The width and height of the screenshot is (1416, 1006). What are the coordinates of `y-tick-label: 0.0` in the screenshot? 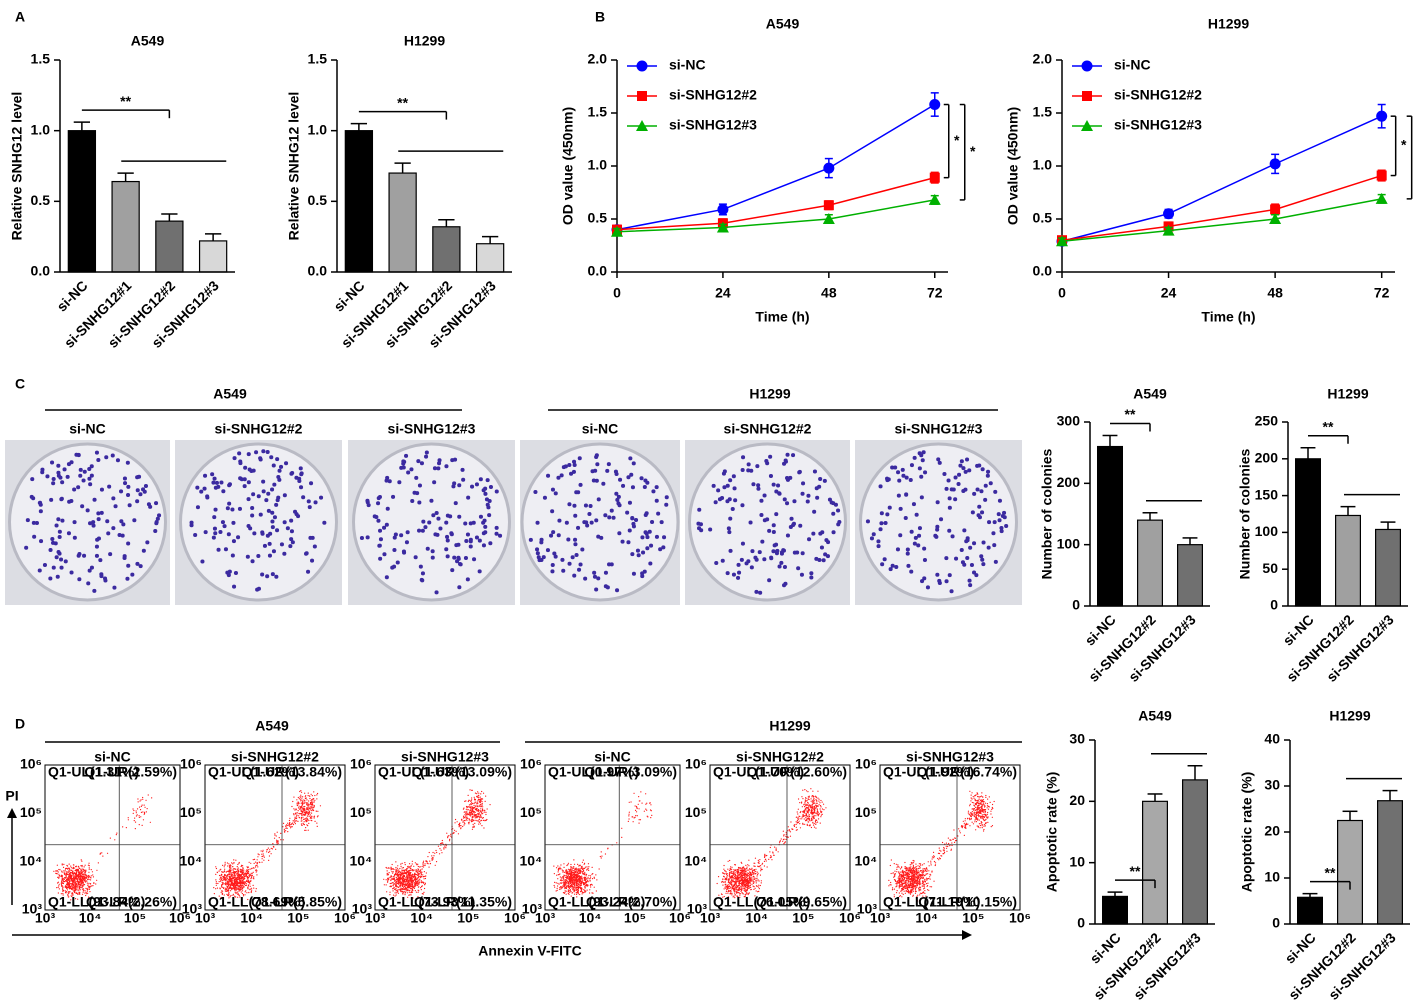 It's located at (41, 271).